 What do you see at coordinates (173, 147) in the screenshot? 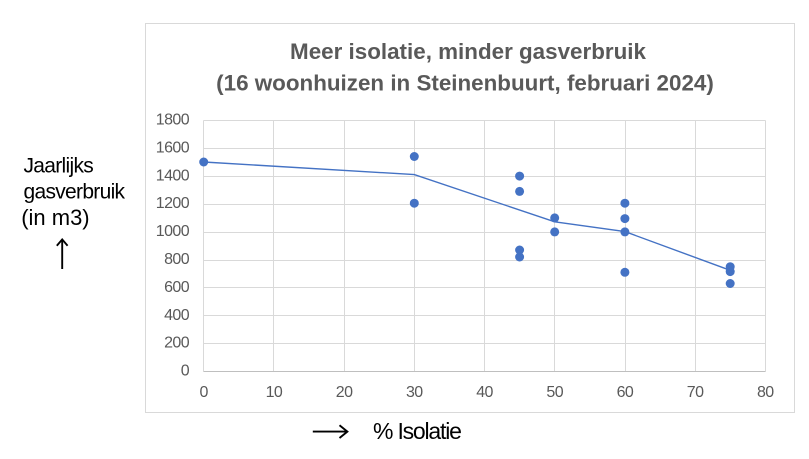
I see `svg-text: 1600` at bounding box center [173, 147].